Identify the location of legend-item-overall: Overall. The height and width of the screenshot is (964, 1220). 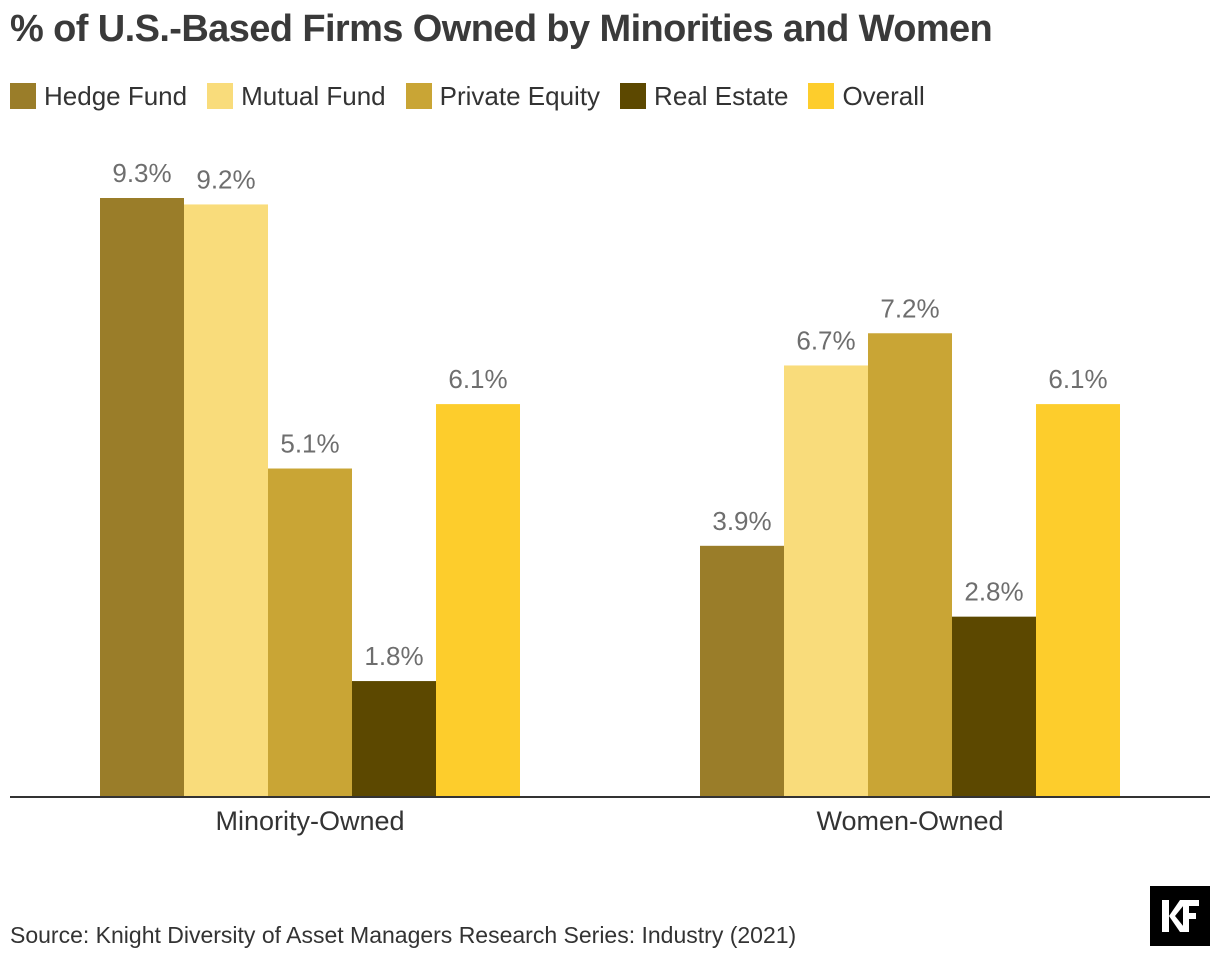
(866, 96).